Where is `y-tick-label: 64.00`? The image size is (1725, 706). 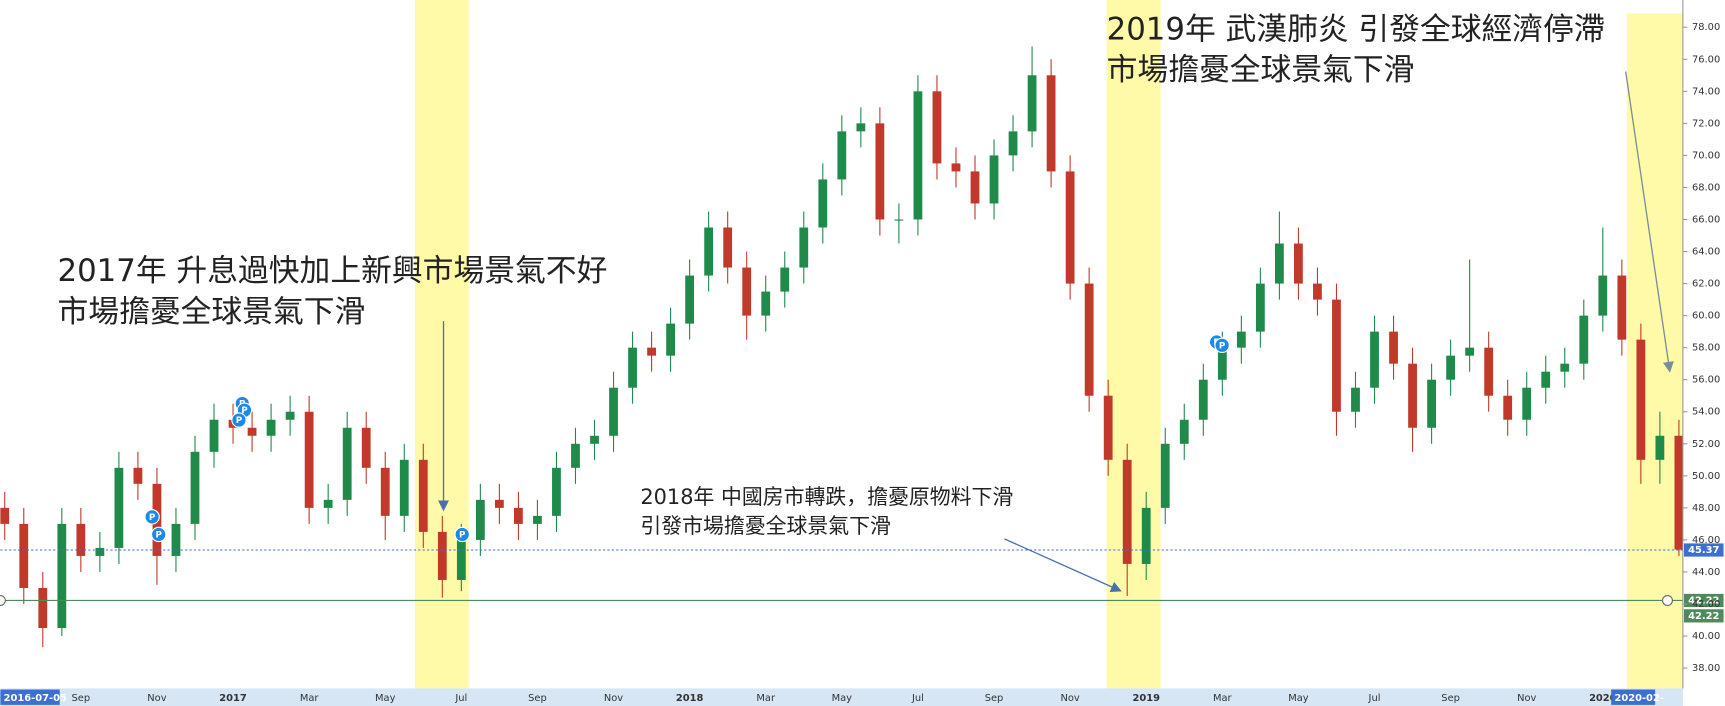 y-tick-label: 64.00 is located at coordinates (1706, 252).